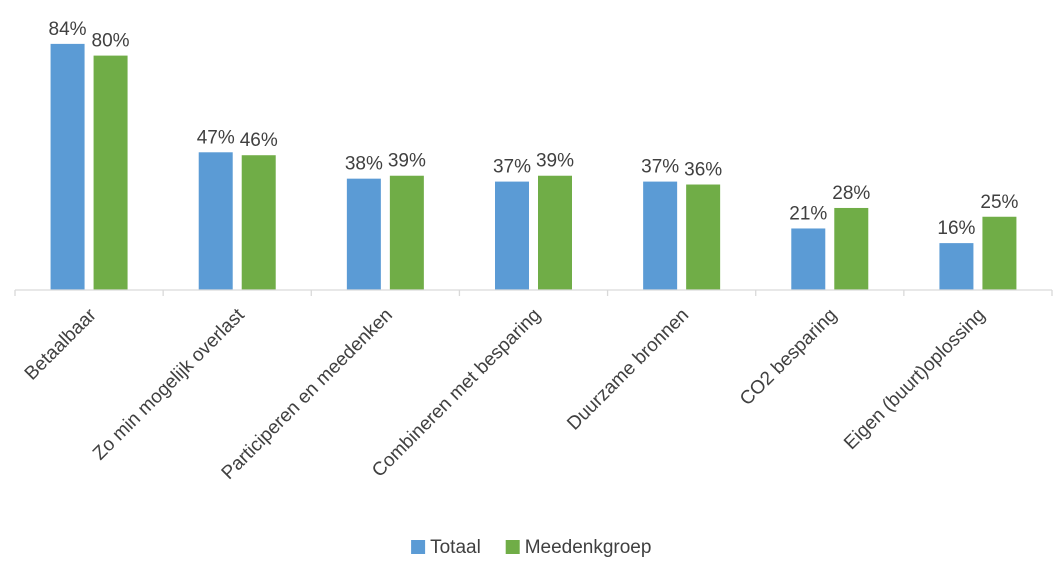 Image resolution: width=1063 pixels, height=573 pixels. I want to click on data-label: 28%, so click(851, 193).